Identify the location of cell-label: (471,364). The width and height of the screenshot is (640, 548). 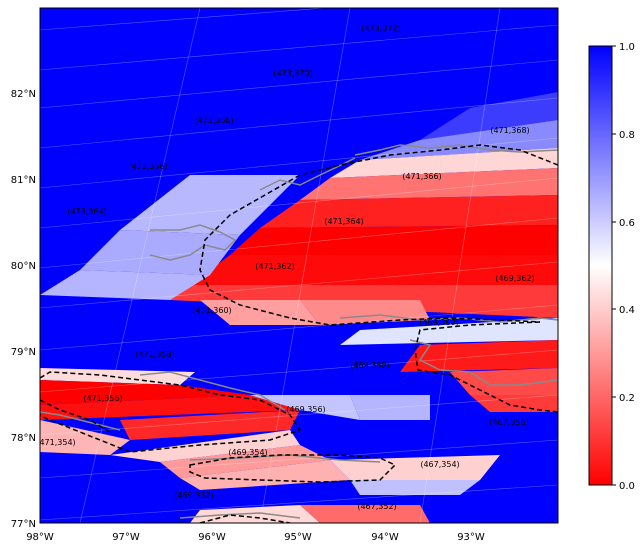
(343, 221).